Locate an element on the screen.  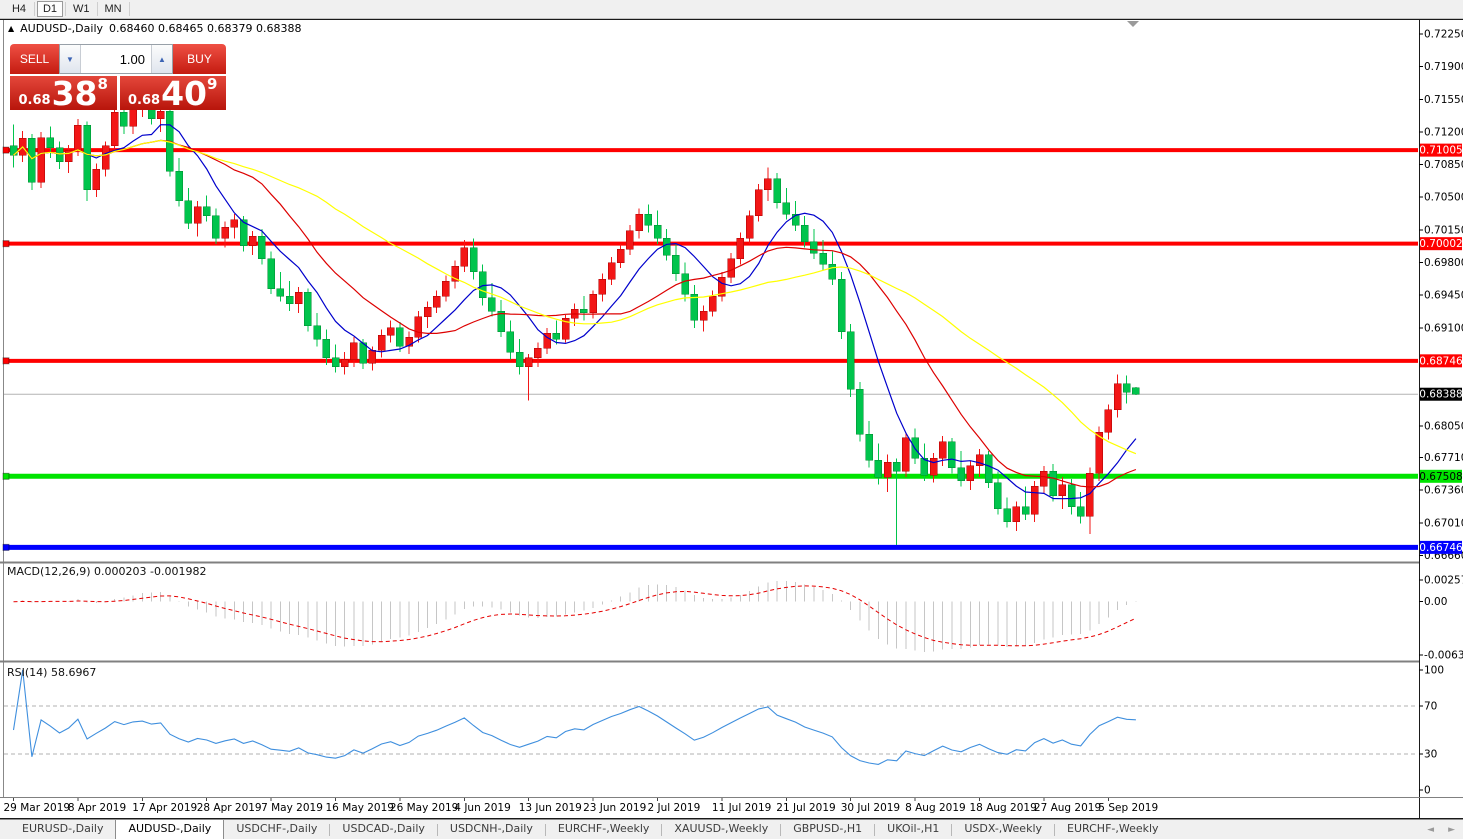
tab-usdx-weekly: USDX-,Weekly is located at coordinates (1003, 828).